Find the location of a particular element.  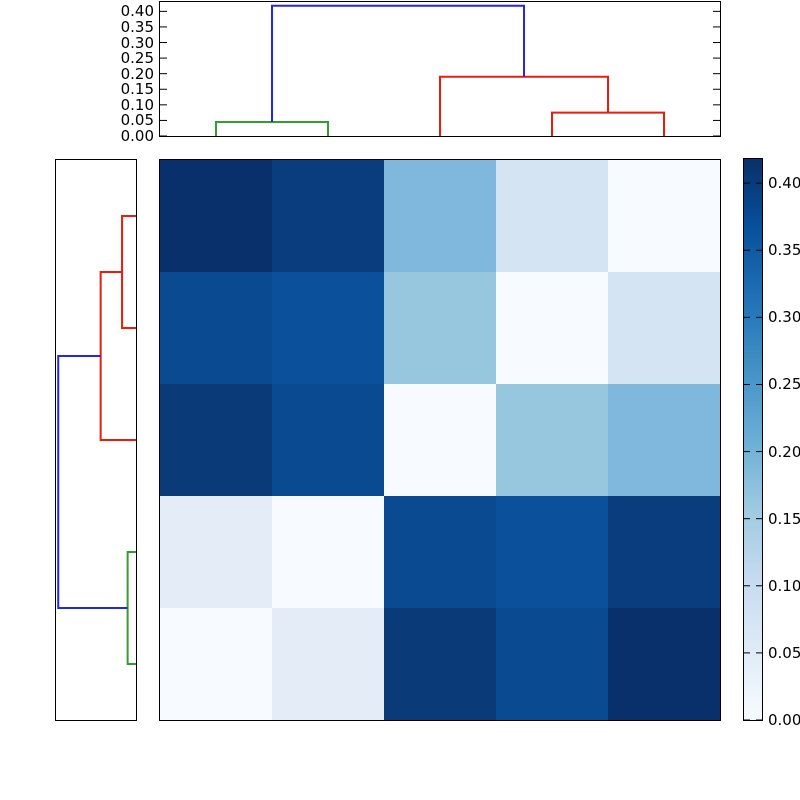

colorbar-tick-label: 0.05 is located at coordinates (784, 652).